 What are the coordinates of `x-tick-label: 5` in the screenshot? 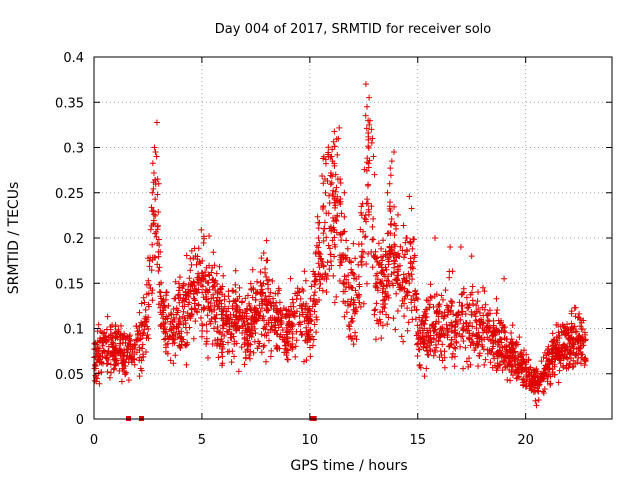 It's located at (202, 440).